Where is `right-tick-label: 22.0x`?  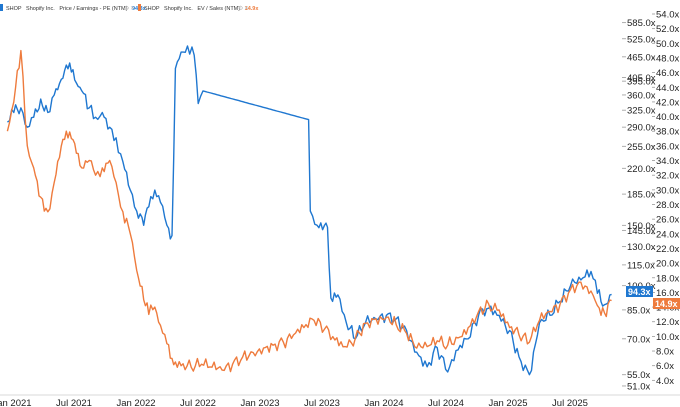
right-tick-label: 22.0x is located at coordinates (667, 249).